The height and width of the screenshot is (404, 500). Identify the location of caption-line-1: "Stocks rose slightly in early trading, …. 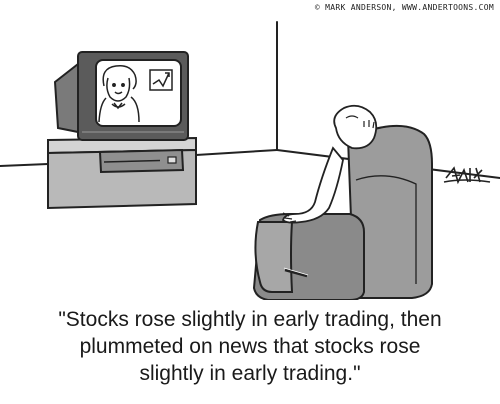
(250, 319).